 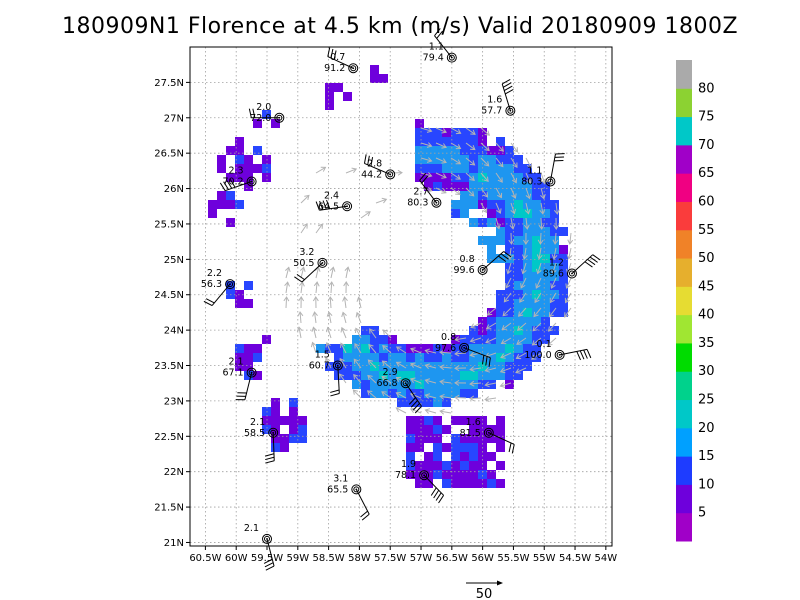 What do you see at coordinates (433, 58) in the screenshot?
I see `station-bottom-value: 79.4` at bounding box center [433, 58].